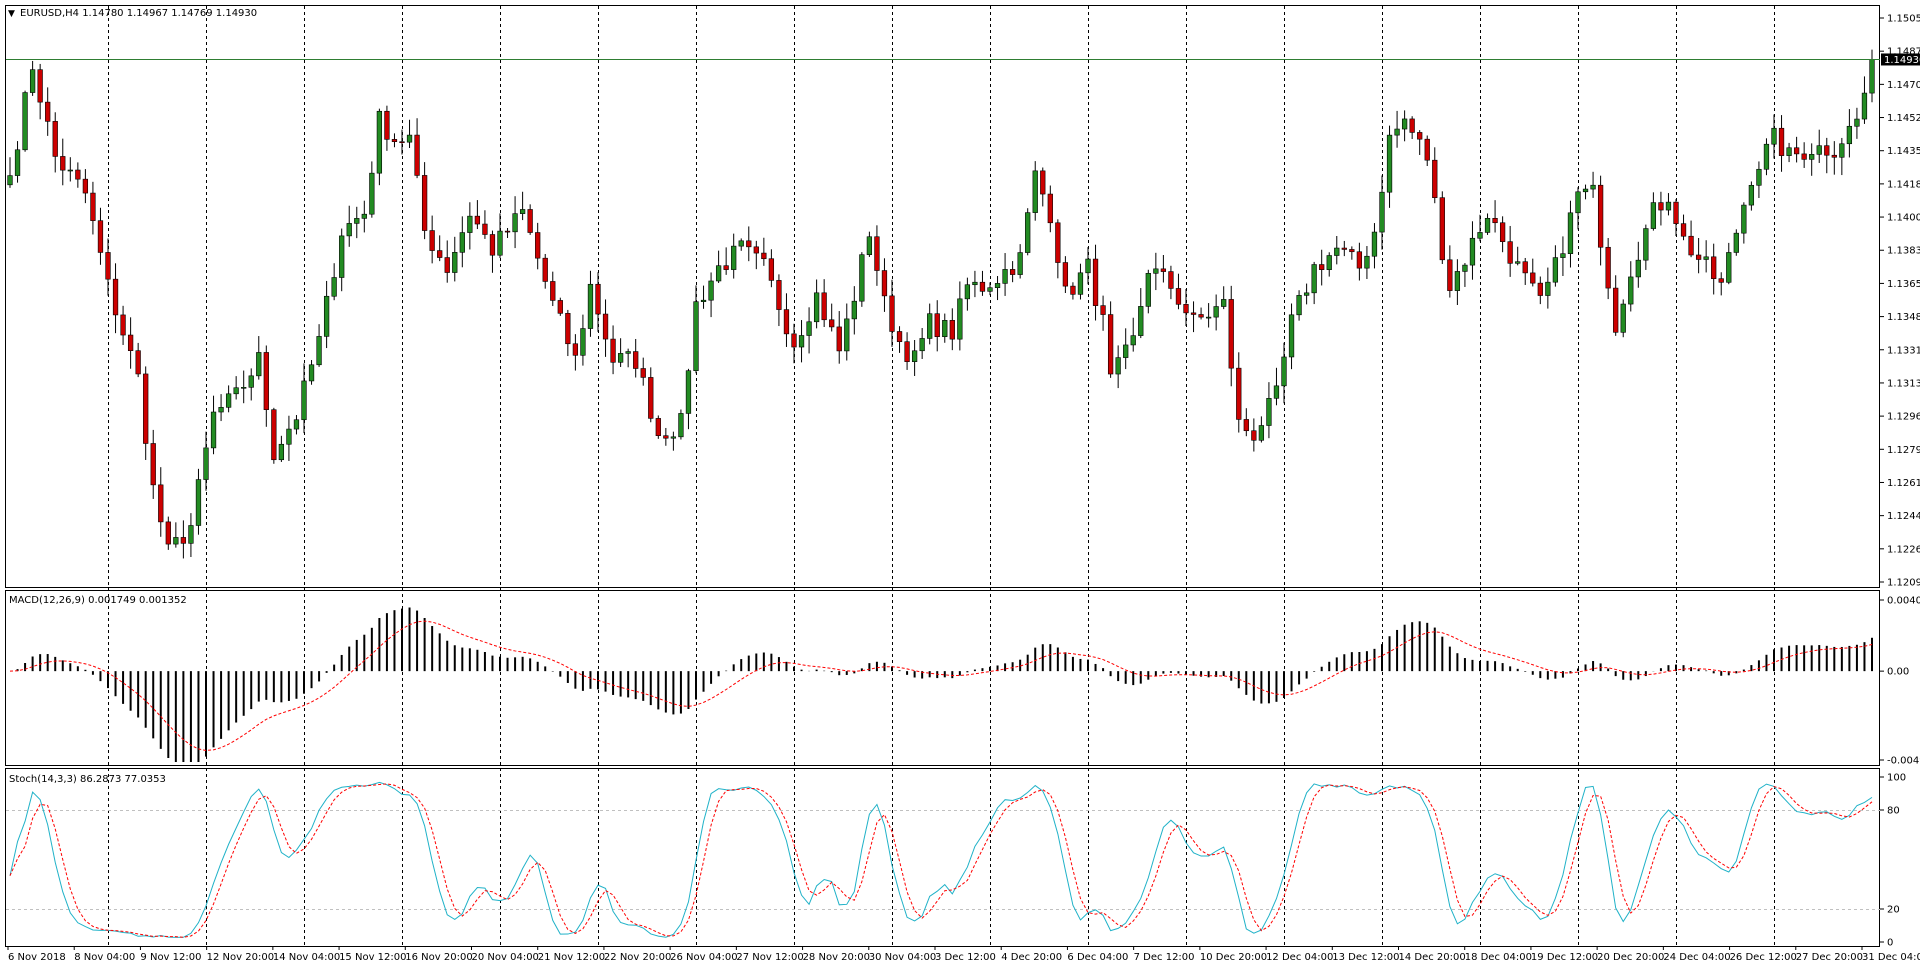 Image resolution: width=1920 pixels, height=971 pixels. Describe the element at coordinates (836, 957) in the screenshot. I see `time-tick-label: 28 Nov 20:00` at that location.